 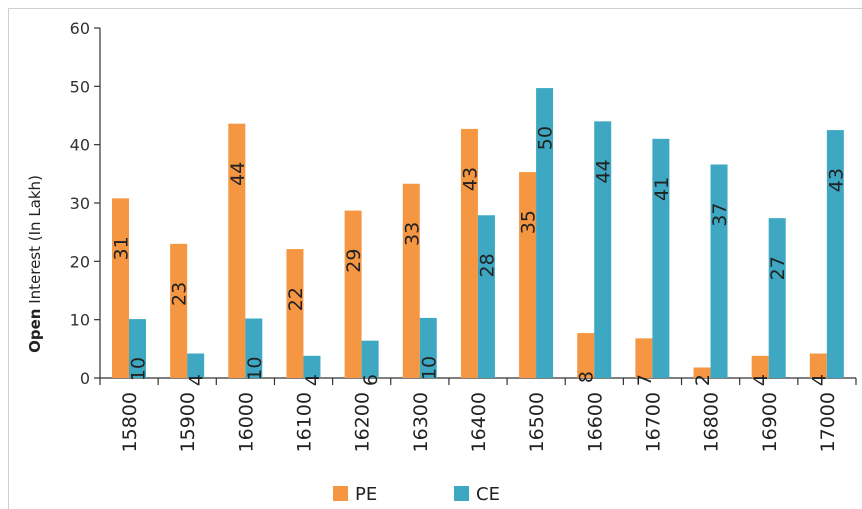 What do you see at coordinates (836, 180) in the screenshot?
I see `data-label-ce: 43` at bounding box center [836, 180].